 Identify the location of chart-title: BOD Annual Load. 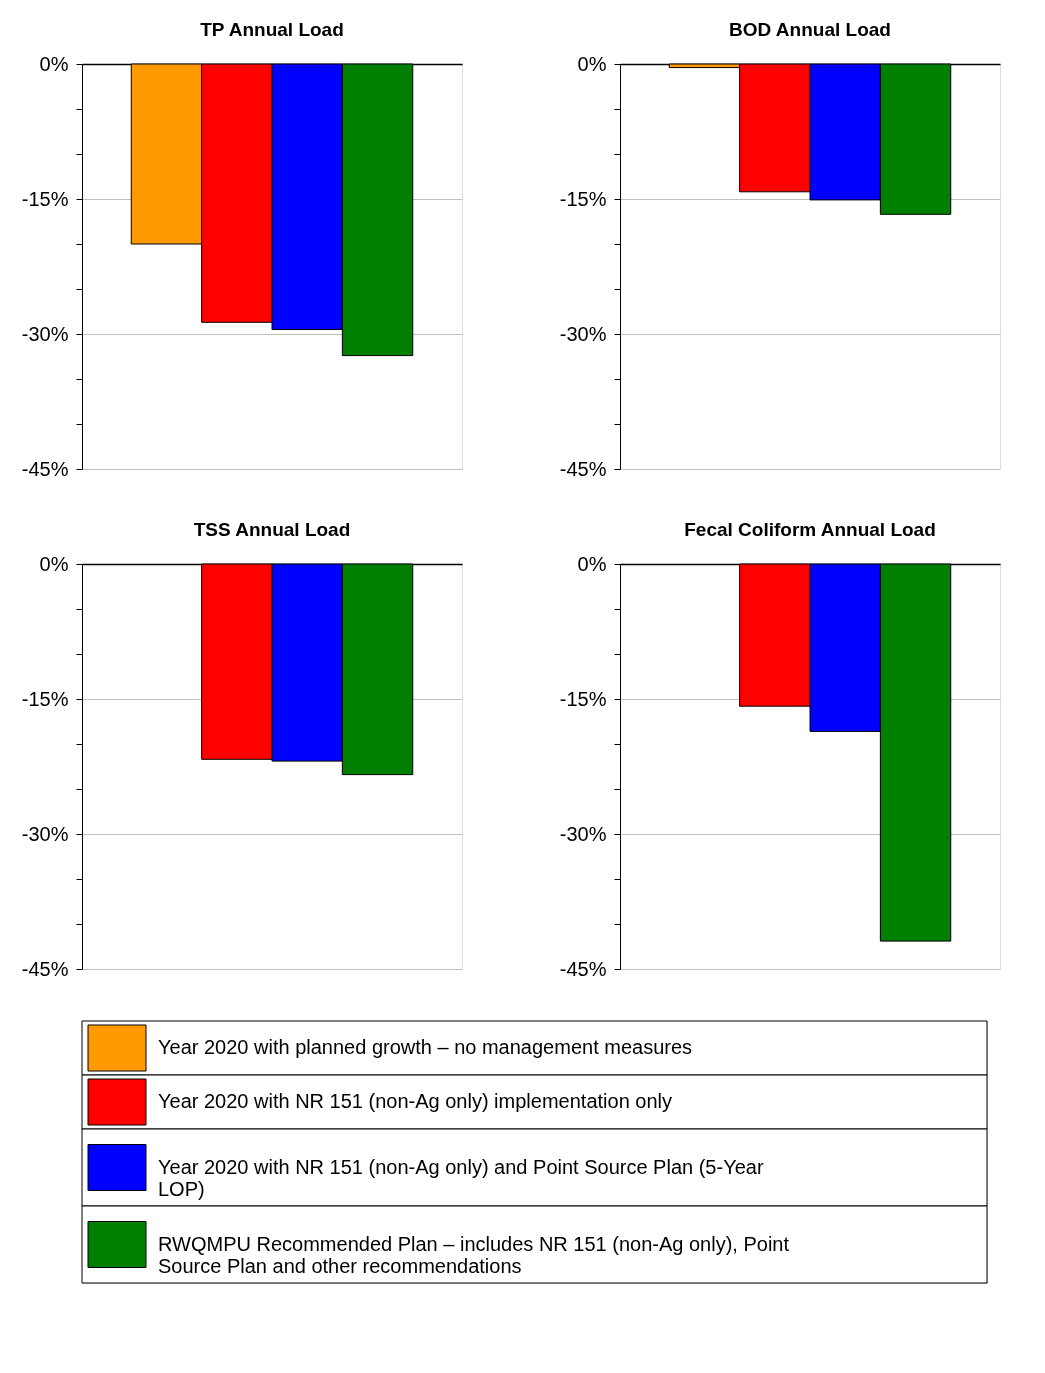
(810, 29).